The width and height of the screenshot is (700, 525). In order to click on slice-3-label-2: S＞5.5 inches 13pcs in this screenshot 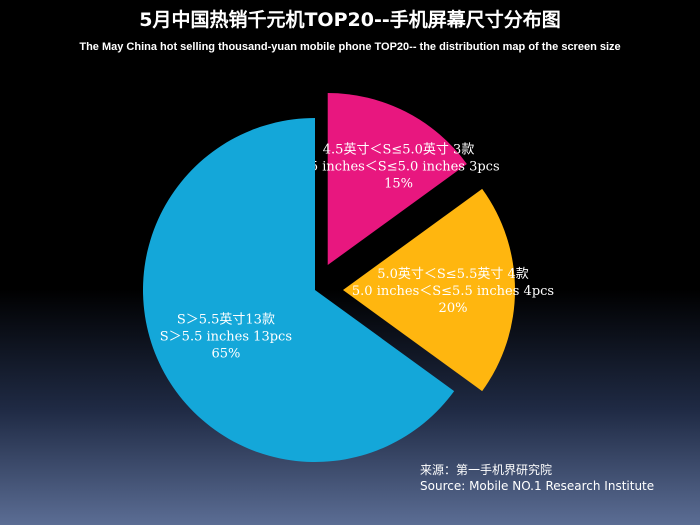, I will do `click(226, 336)`.